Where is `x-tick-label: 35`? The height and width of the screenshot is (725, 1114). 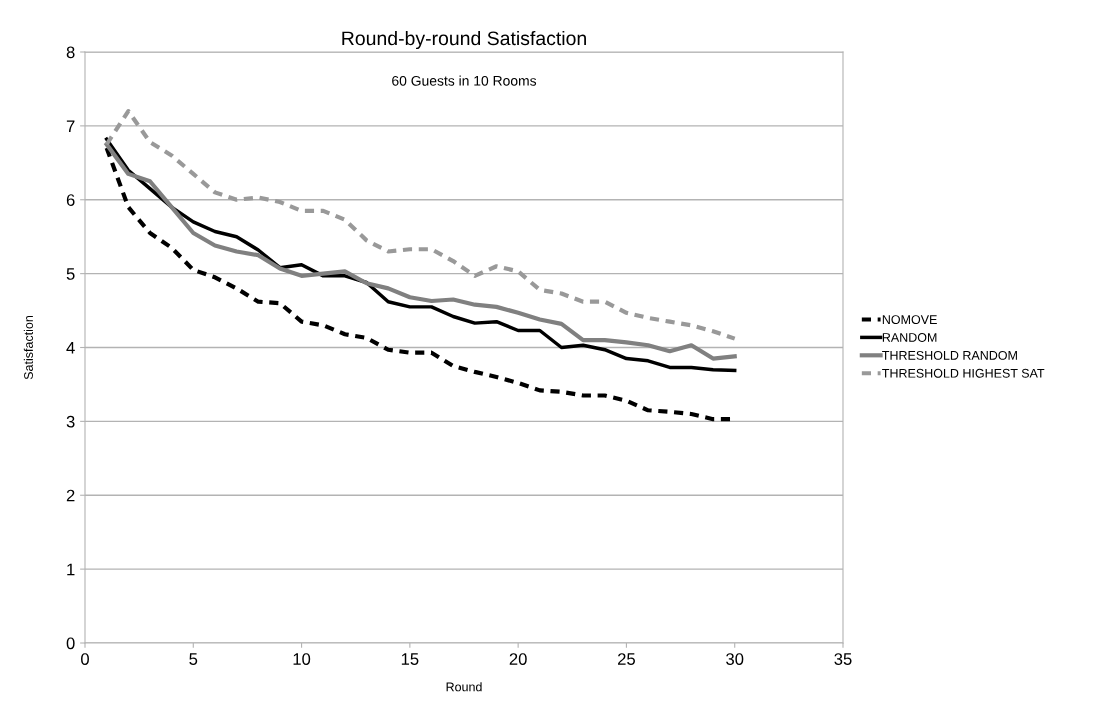
x-tick-label: 35 is located at coordinates (843, 659).